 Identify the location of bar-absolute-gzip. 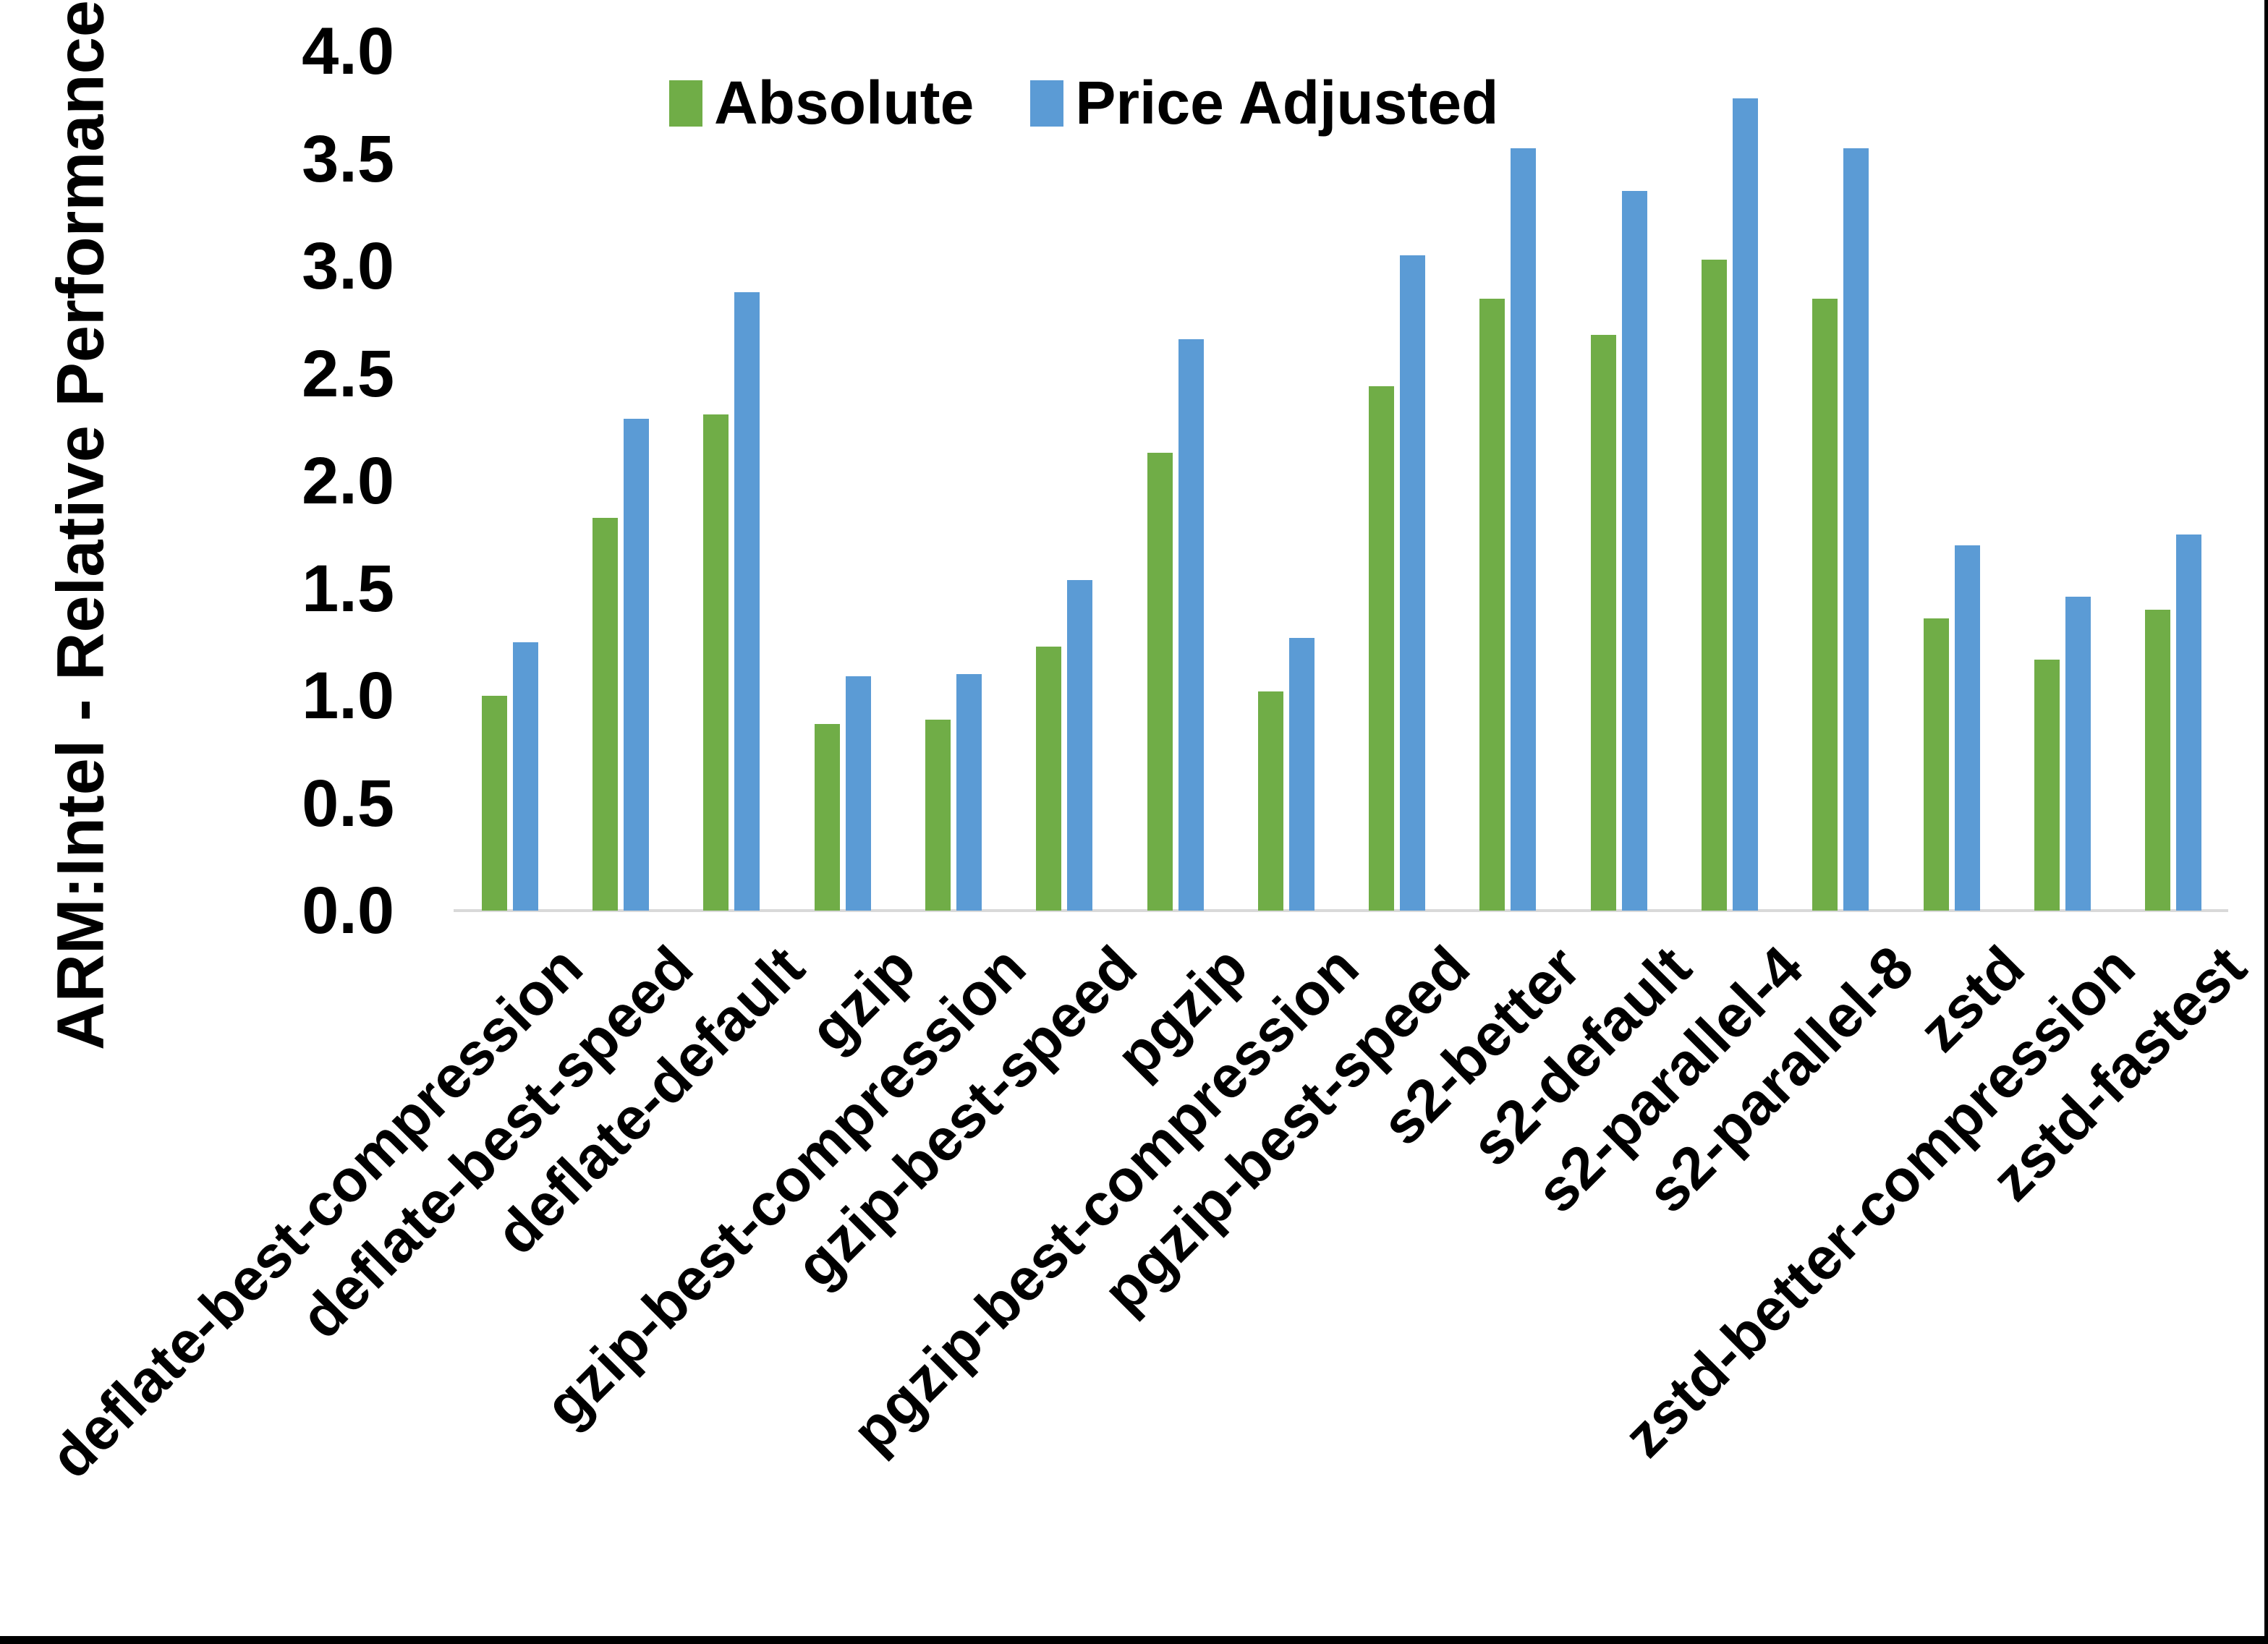
(827, 817).